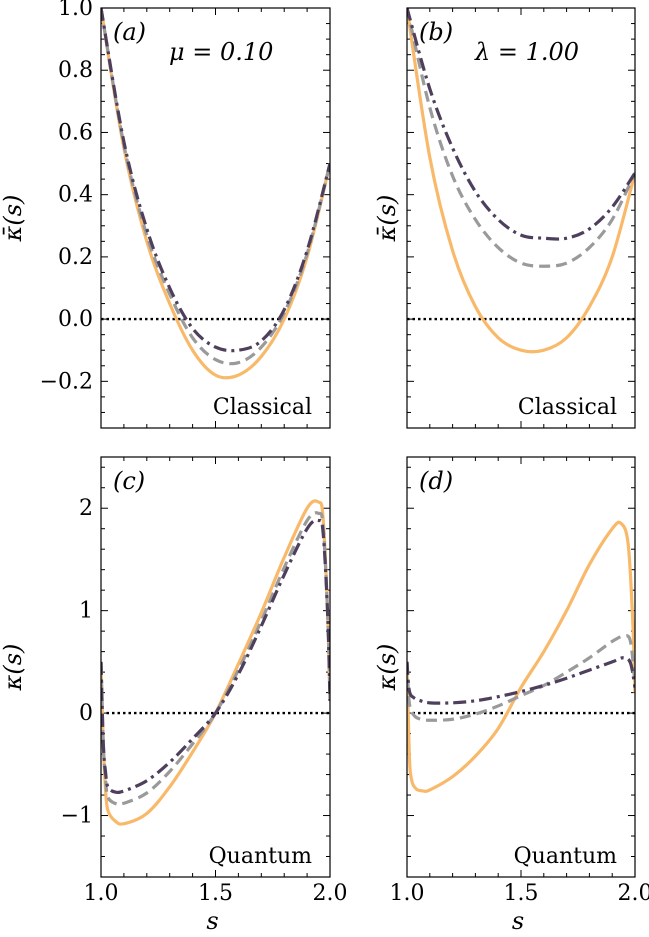 The width and height of the screenshot is (649, 937). I want to click on y-tick-label: 0.4, so click(75, 195).